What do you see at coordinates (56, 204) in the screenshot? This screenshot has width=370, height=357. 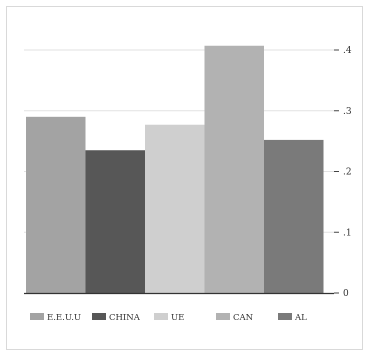 I see `bar-eeuu` at bounding box center [56, 204].